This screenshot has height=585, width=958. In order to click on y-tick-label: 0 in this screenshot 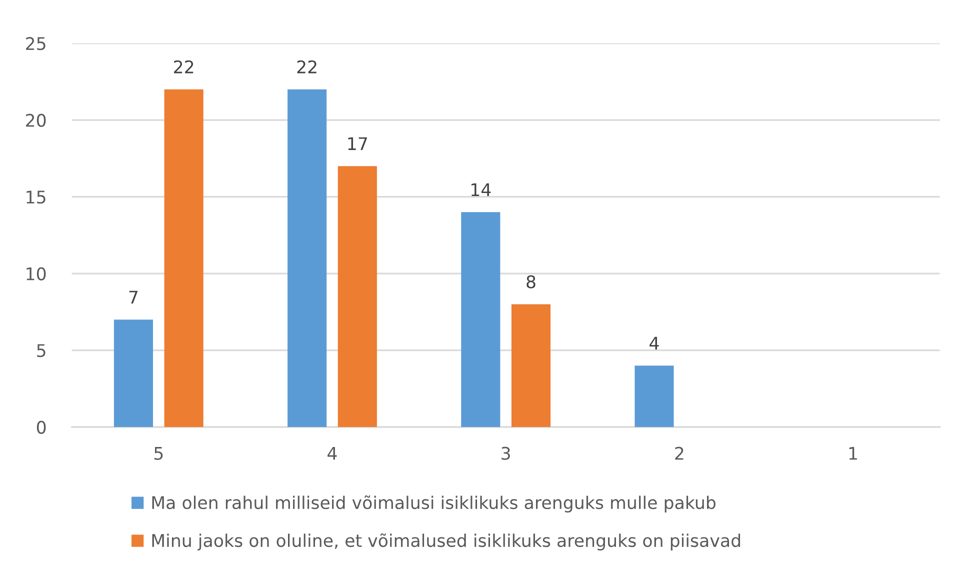, I will do `click(41, 427)`.